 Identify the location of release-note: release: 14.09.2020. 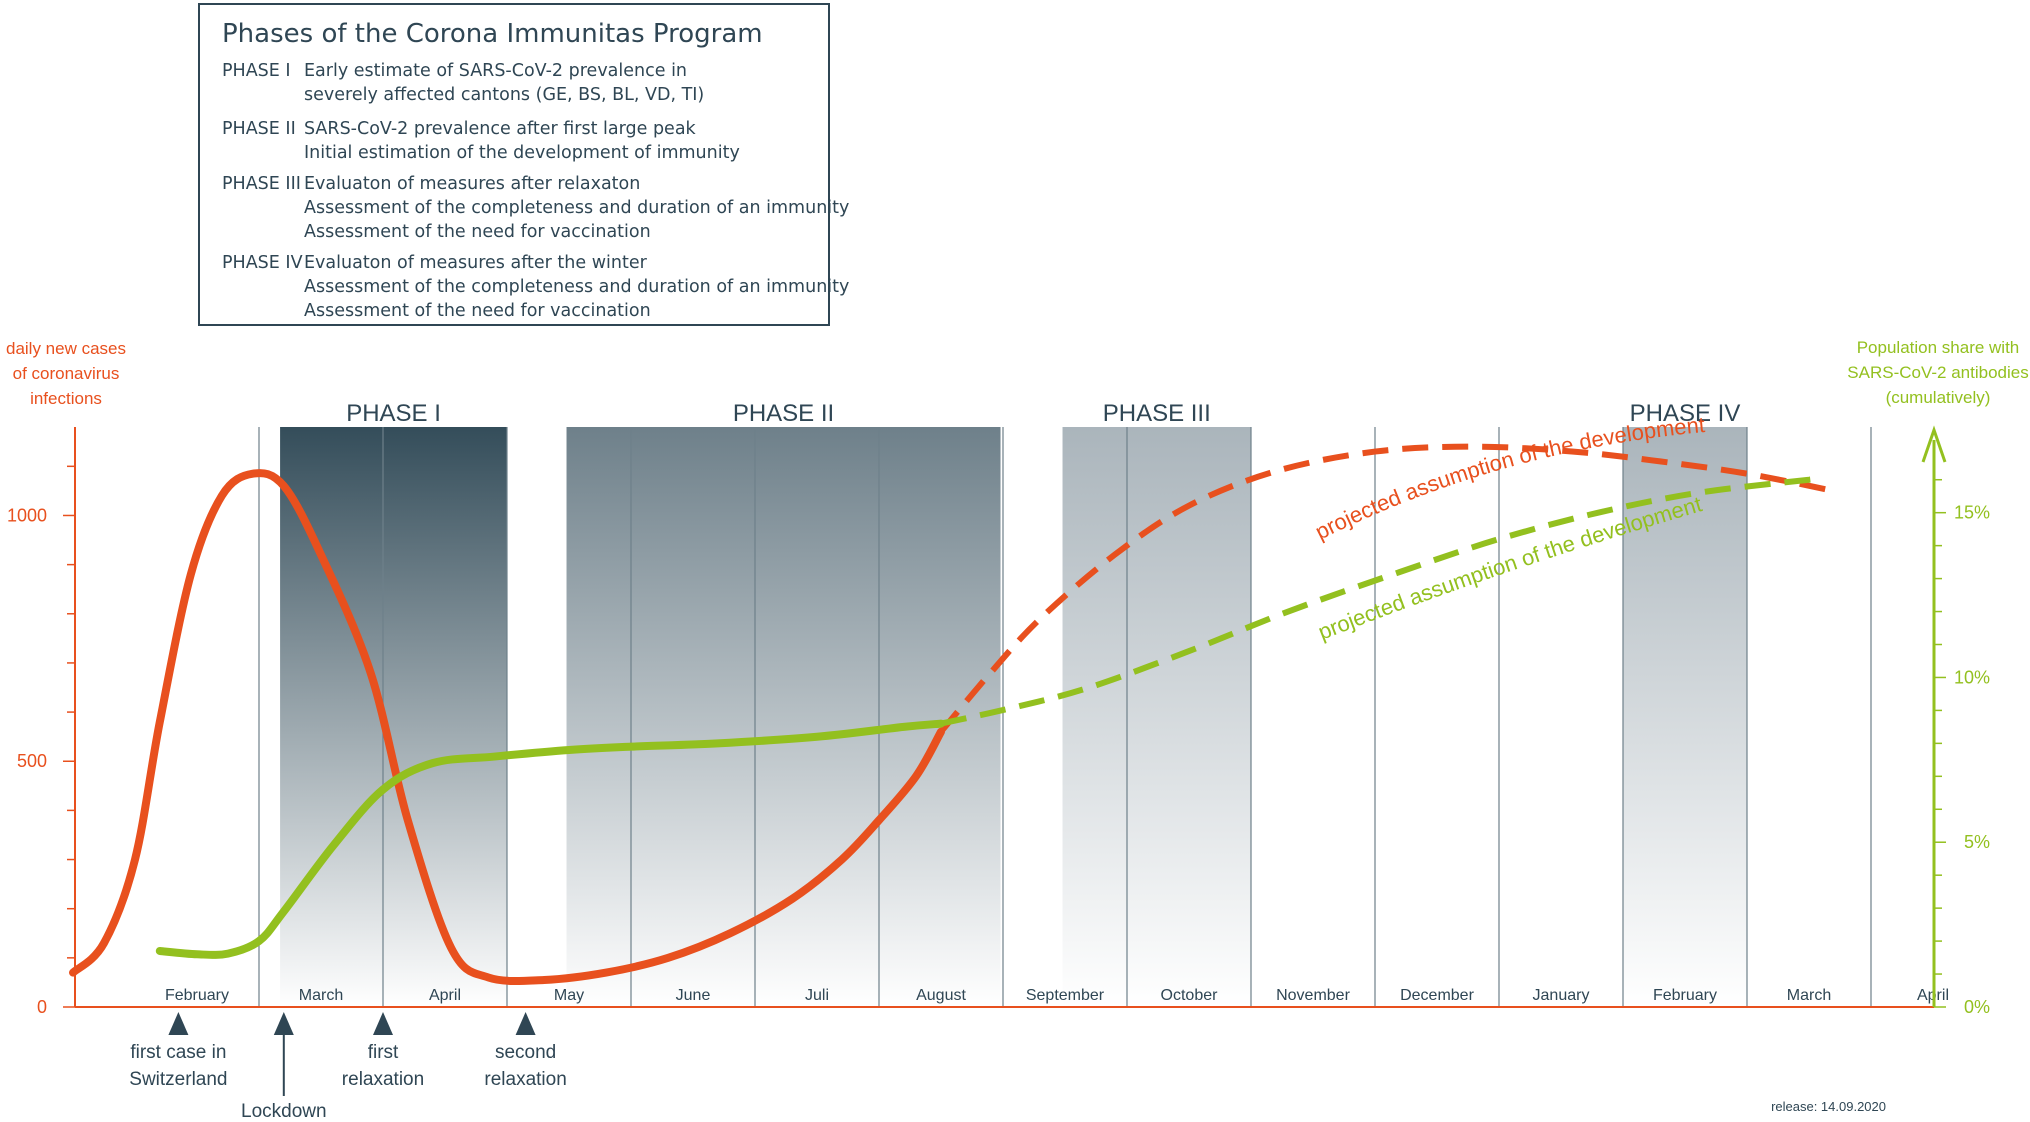
(1828, 1106).